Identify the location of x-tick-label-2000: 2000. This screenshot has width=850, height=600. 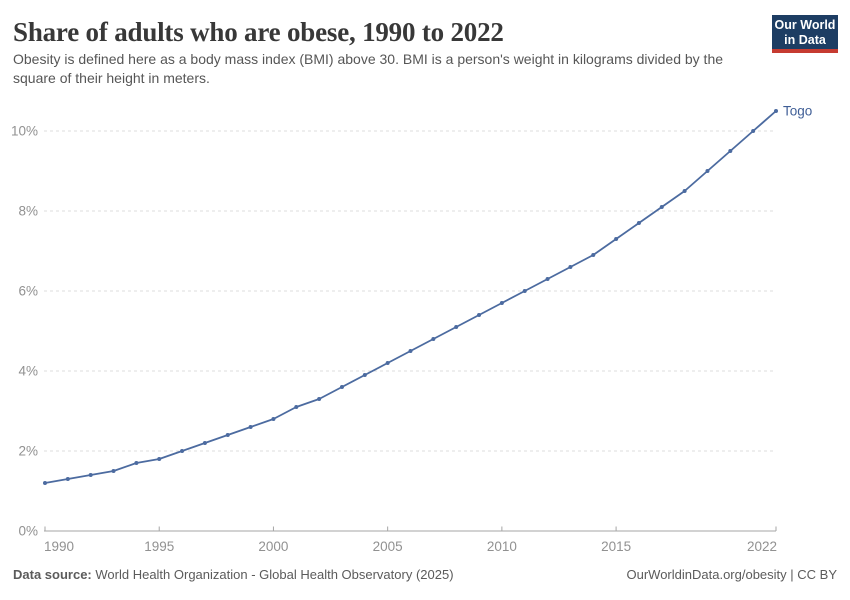
(273, 546).